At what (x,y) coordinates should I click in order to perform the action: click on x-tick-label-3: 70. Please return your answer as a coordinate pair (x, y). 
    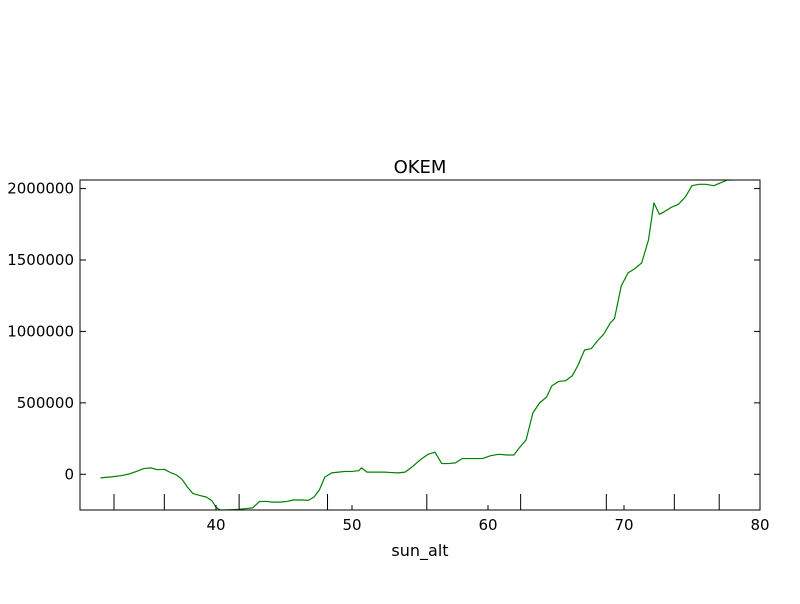
    Looking at the image, I should click on (623, 525).